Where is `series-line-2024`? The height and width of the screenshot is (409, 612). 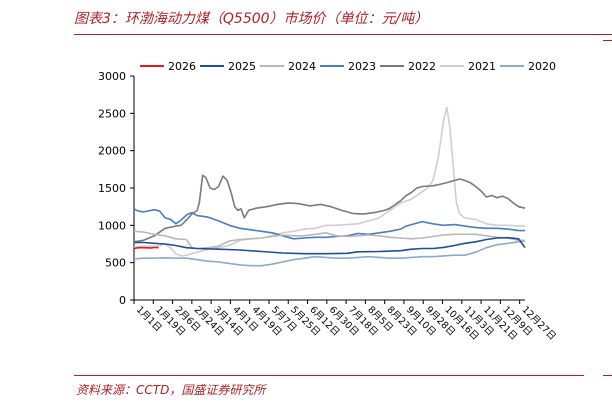
series-line-2024 is located at coordinates (329, 240).